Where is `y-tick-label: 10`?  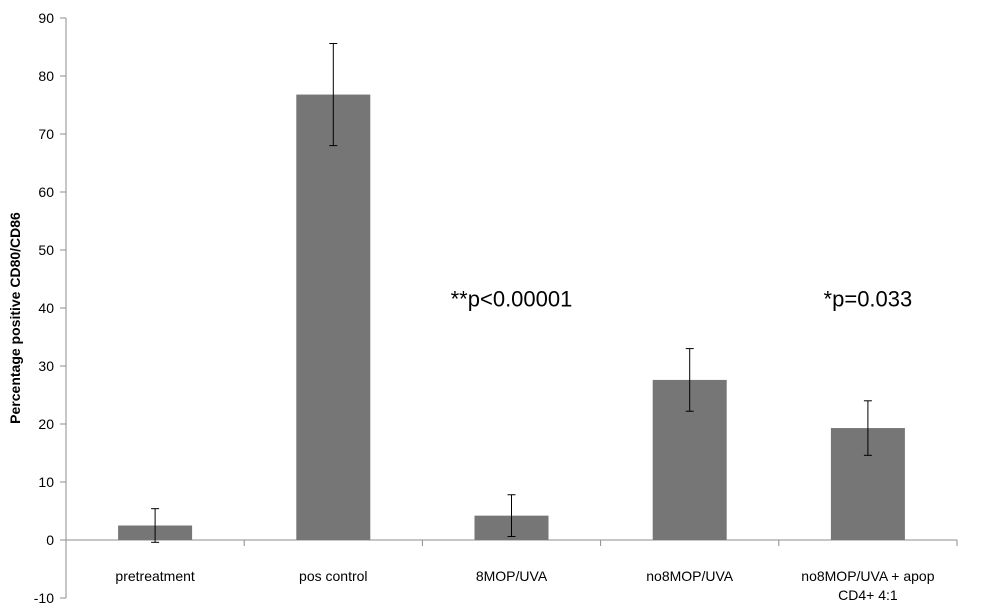 y-tick-label: 10 is located at coordinates (46, 482).